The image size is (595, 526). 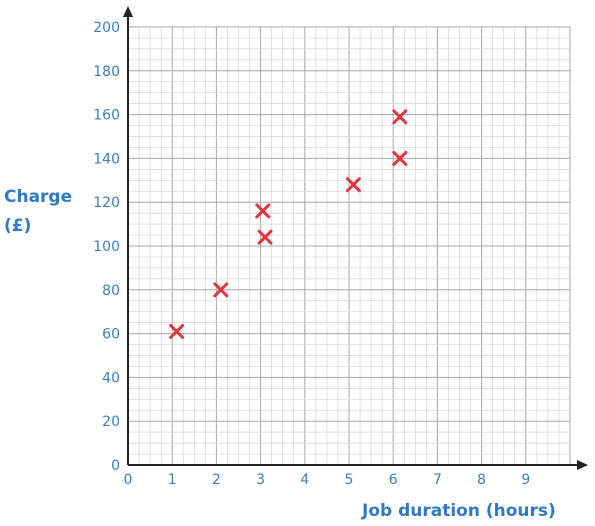 What do you see at coordinates (327, 480) in the screenshot?
I see `x-tick-labels: 0 1 2 3 4 5 6 7 8 9` at bounding box center [327, 480].